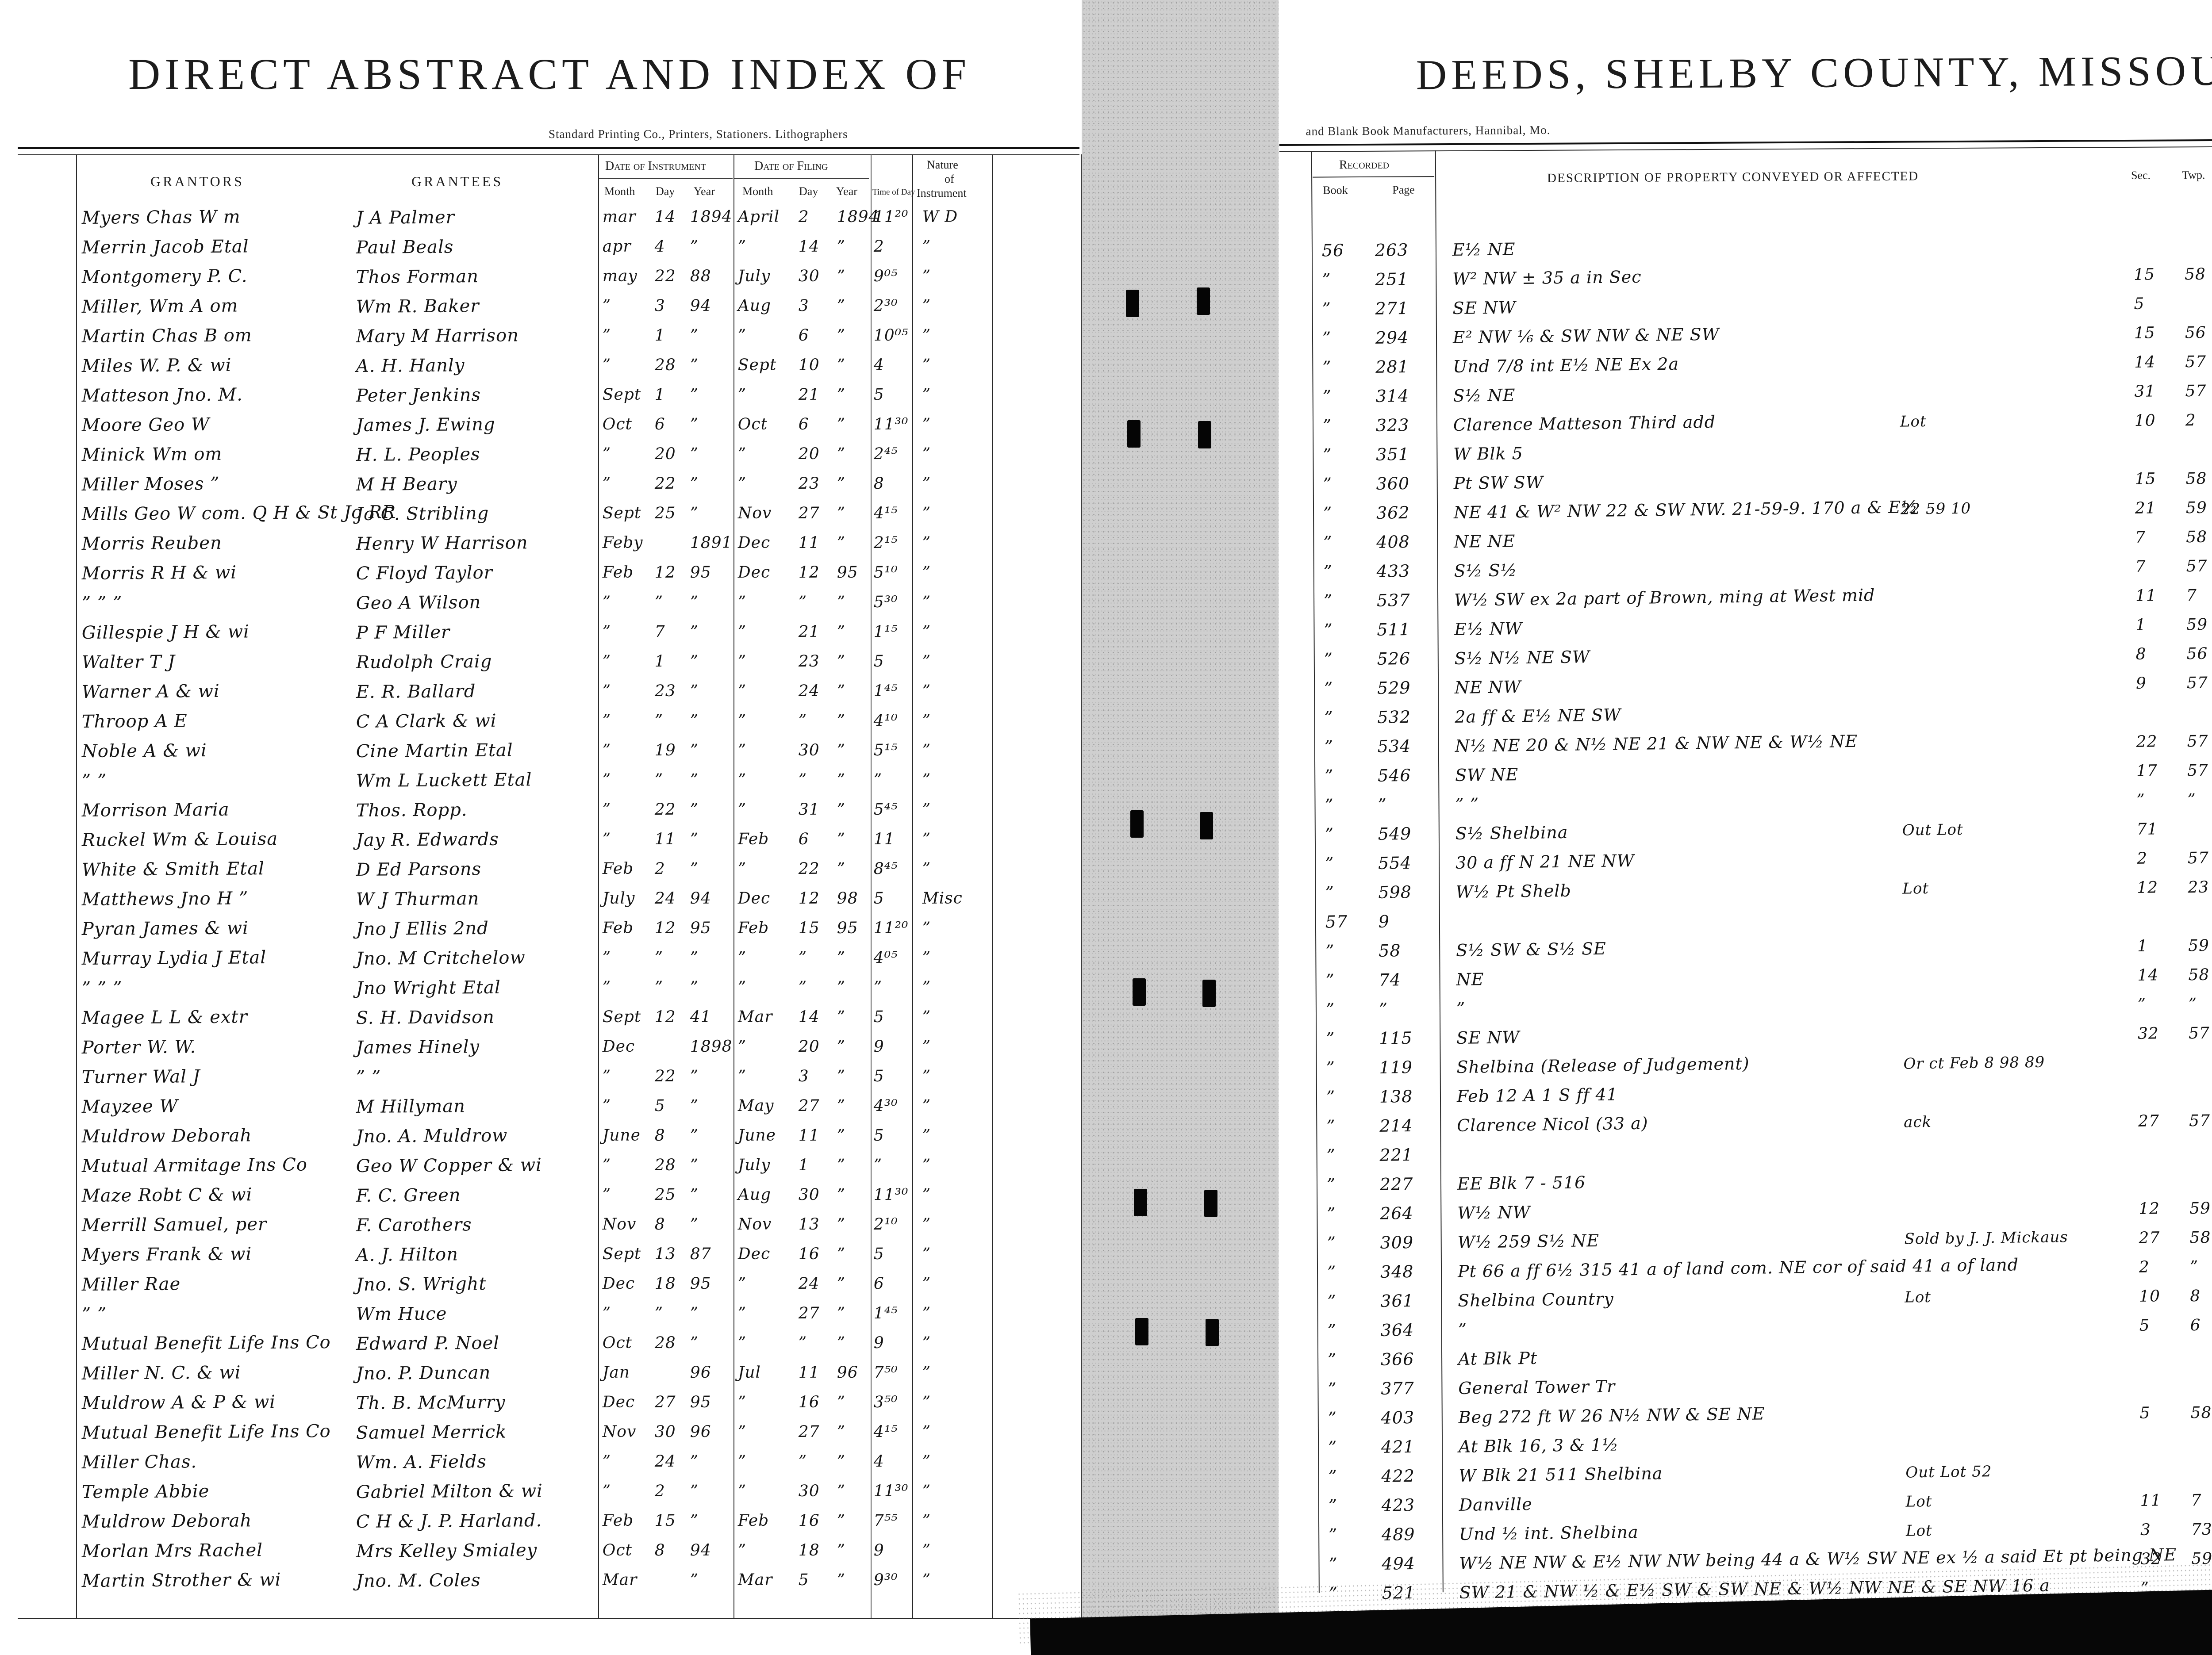  Describe the element at coordinates (879, 1461) in the screenshot. I see `time-of-day-cell: 4` at that location.